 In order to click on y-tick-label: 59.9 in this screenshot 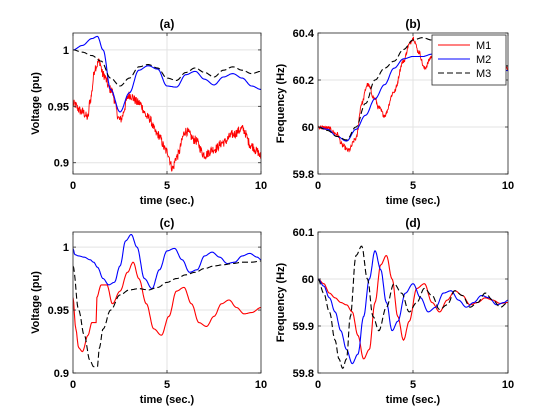, I will do `click(303, 327)`.